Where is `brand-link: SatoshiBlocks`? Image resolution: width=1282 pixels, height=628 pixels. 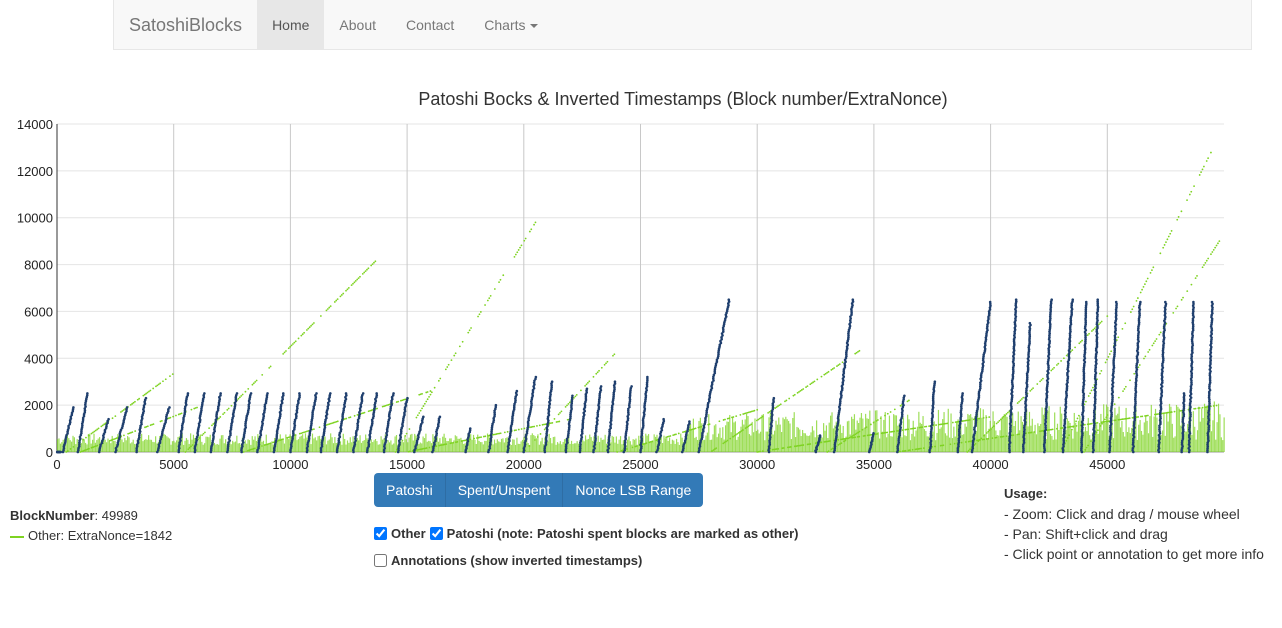 brand-link: SatoshiBlocks is located at coordinates (186, 24).